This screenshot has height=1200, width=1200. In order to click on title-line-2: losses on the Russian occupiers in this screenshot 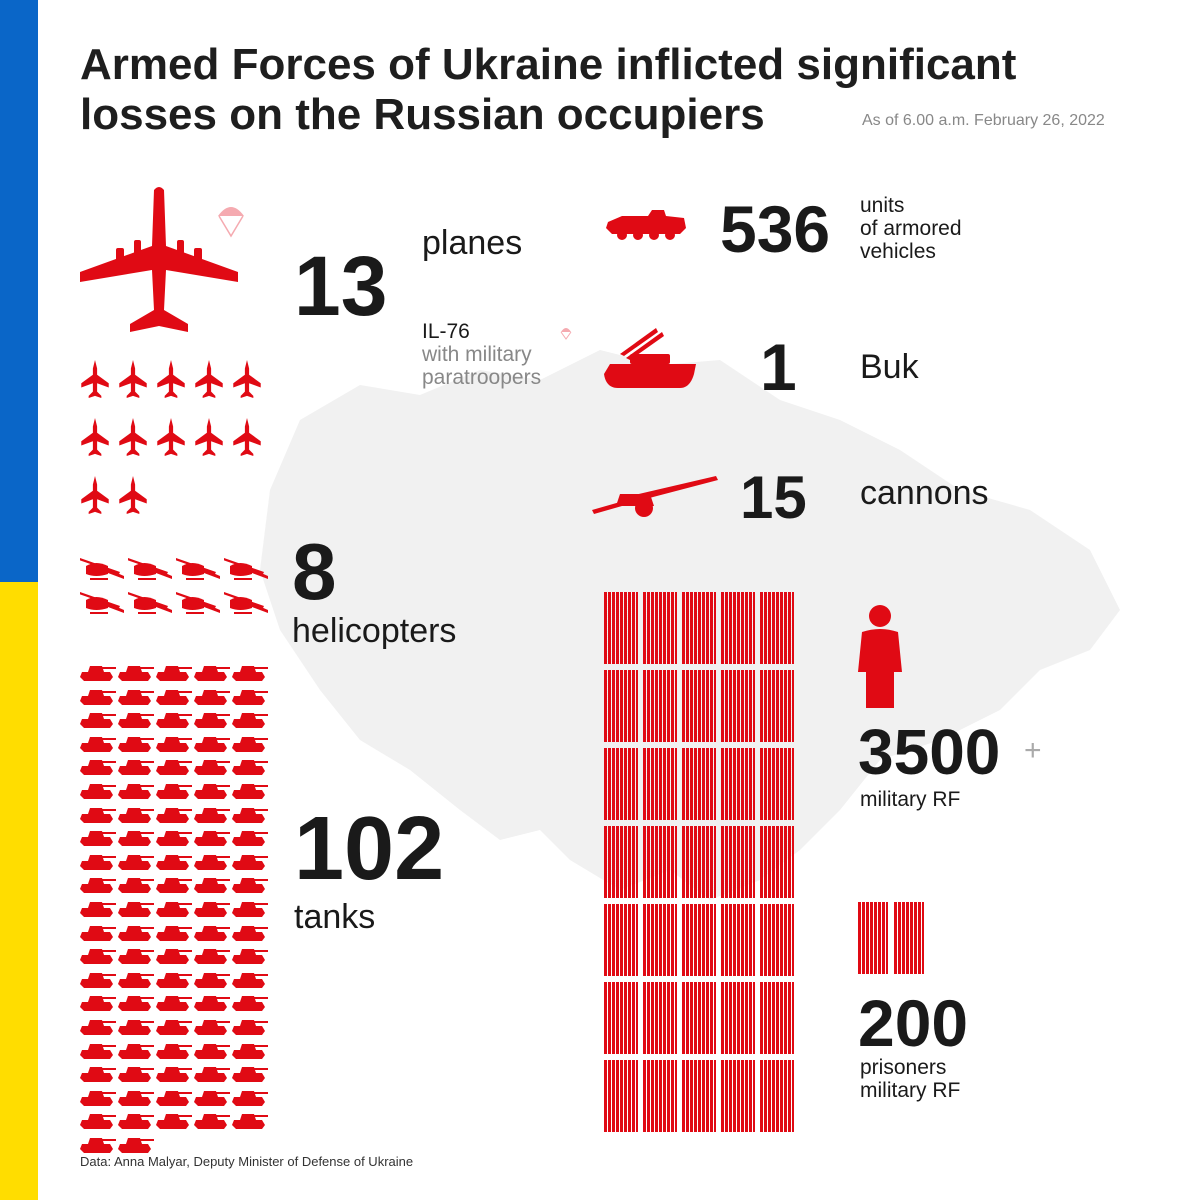, I will do `click(422, 114)`.